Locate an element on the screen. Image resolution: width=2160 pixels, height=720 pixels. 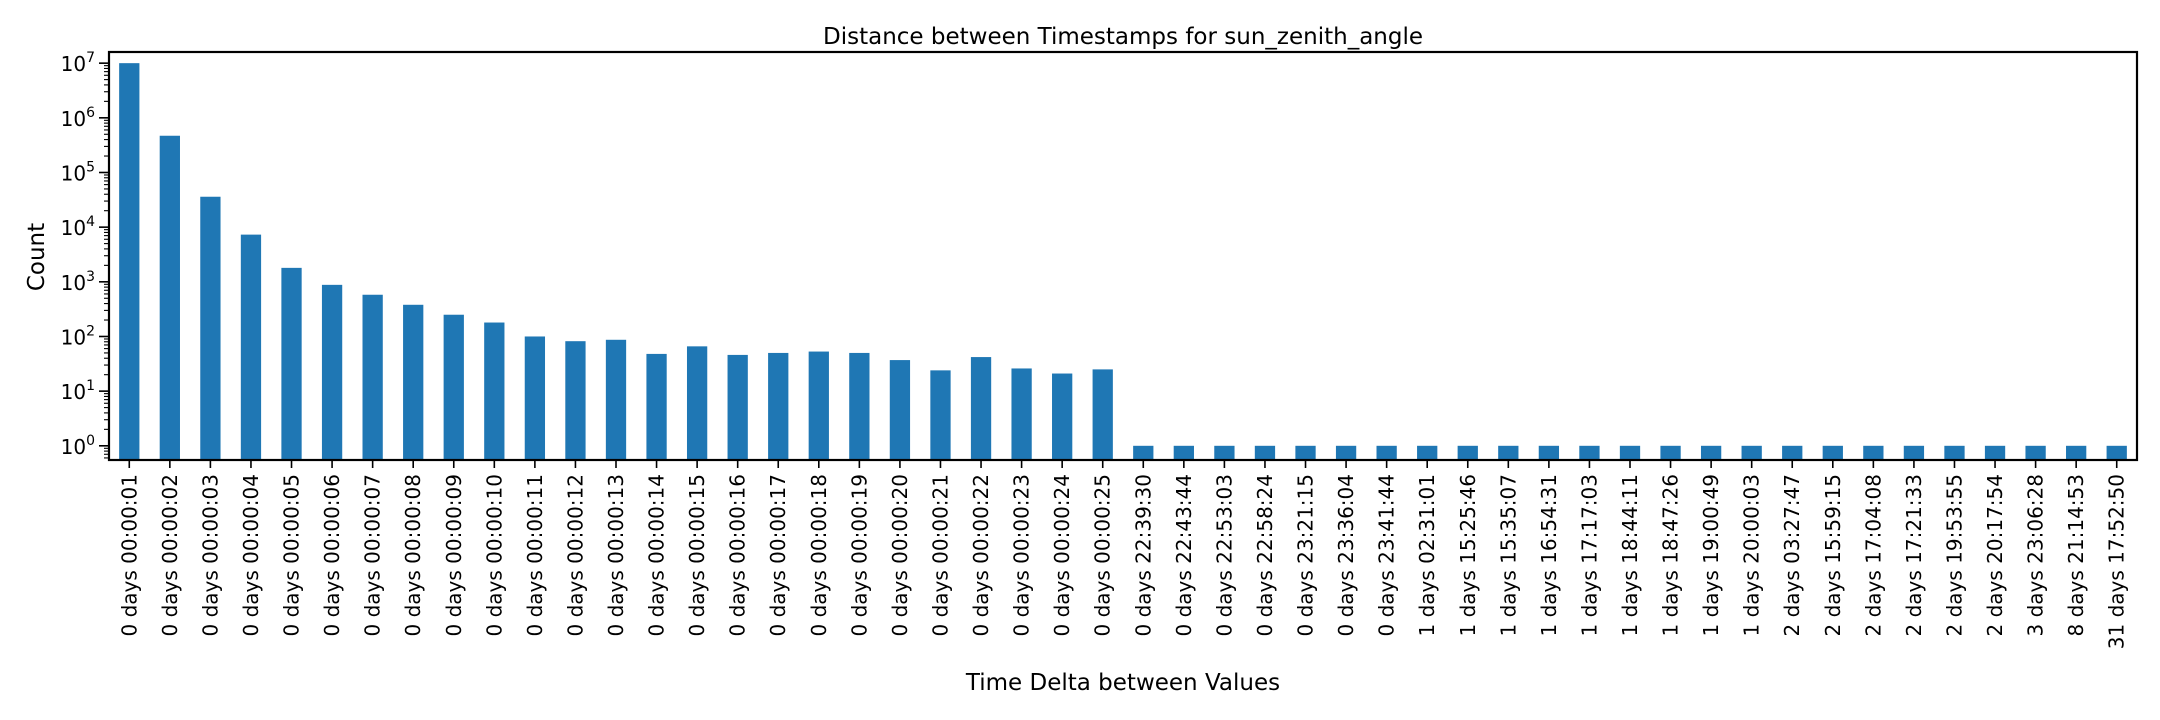
x-tick-label: 1 days 16:54:31 is located at coordinates (1549, 555).